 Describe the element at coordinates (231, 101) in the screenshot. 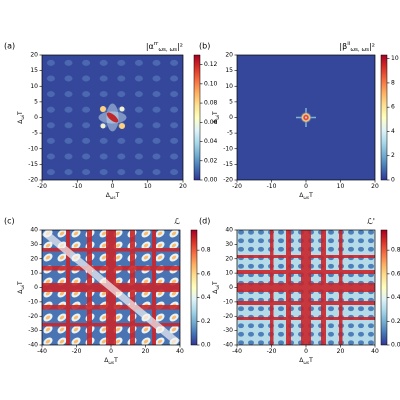

I see `y-tick-label: 5` at that location.